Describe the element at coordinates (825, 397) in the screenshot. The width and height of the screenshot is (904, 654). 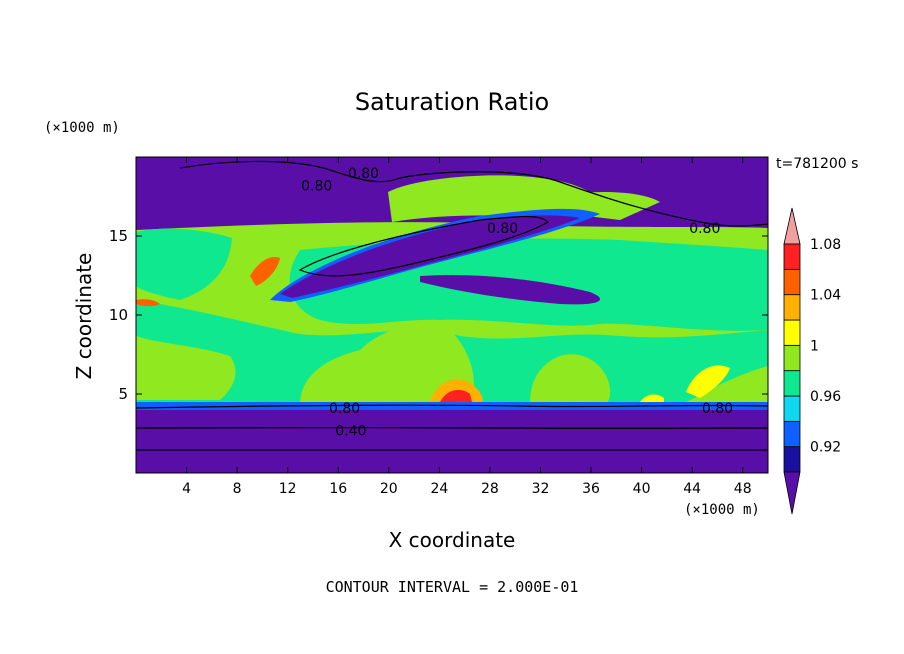
I see `colorbar-tick-label: 0.96` at that location.